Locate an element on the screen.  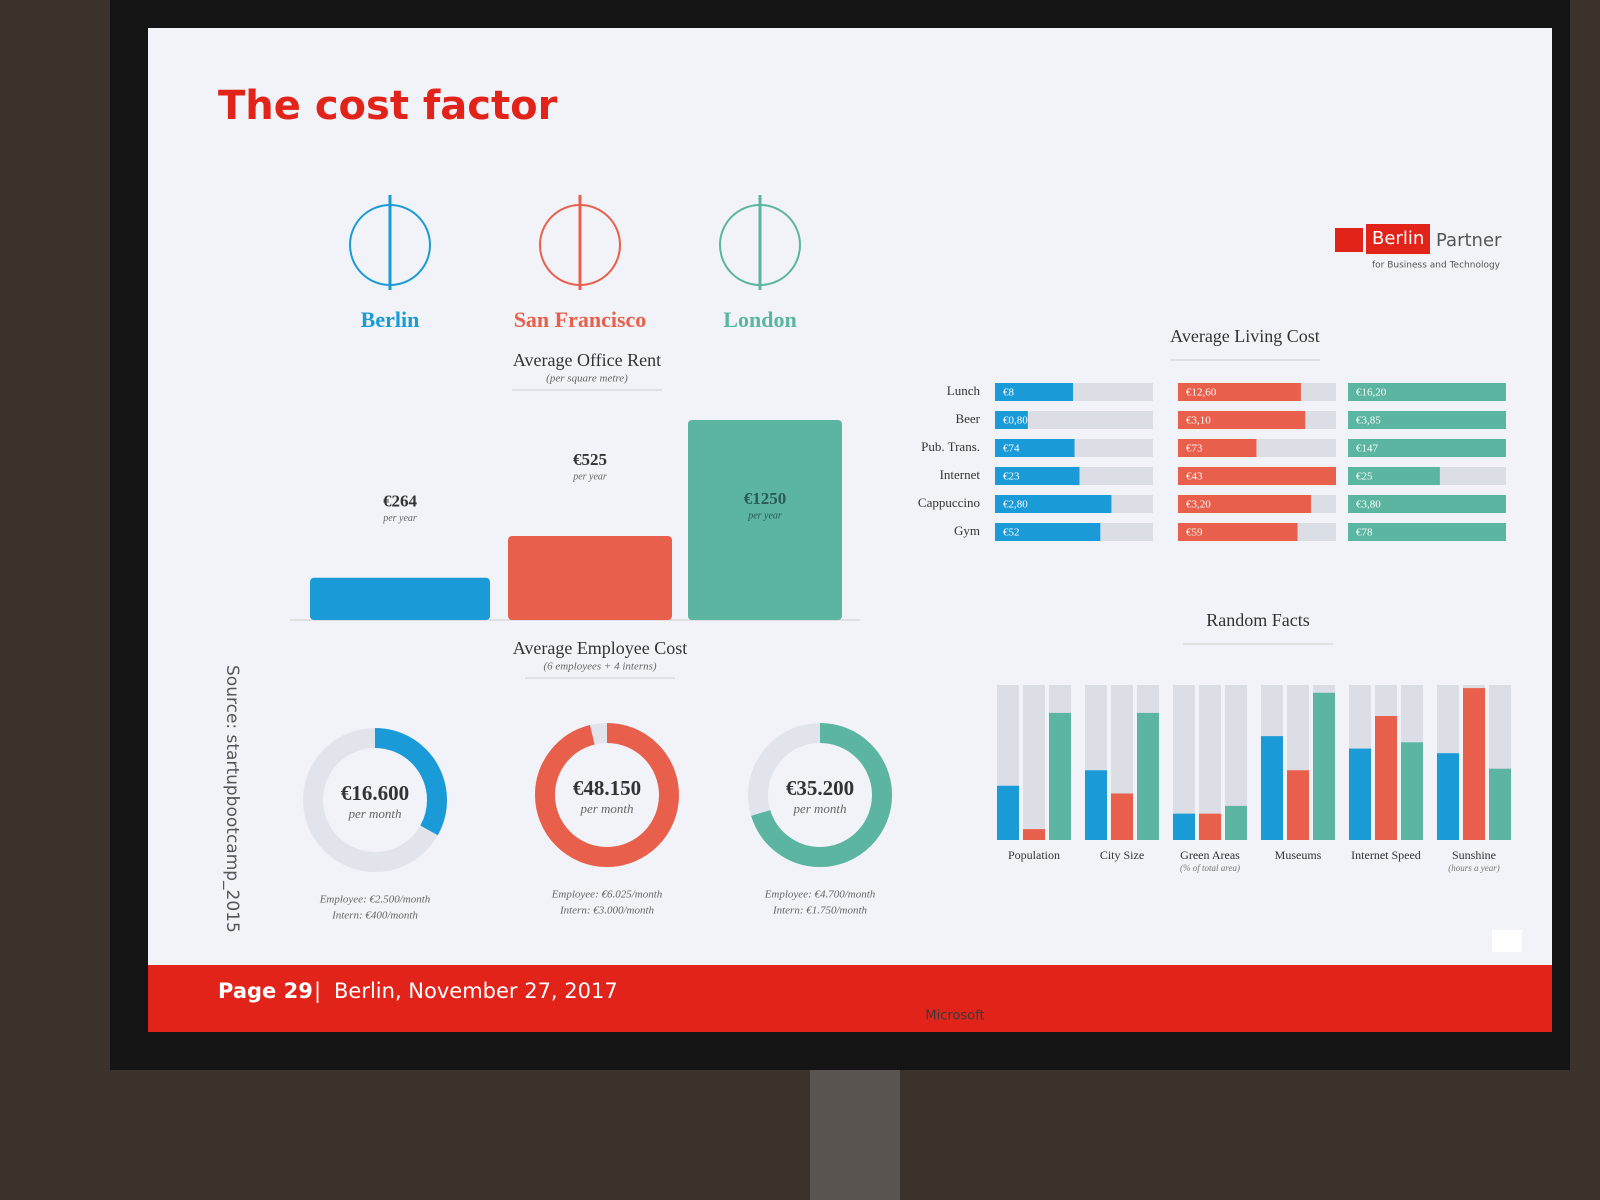
x-tick-label: Museums is located at coordinates (1298, 855).